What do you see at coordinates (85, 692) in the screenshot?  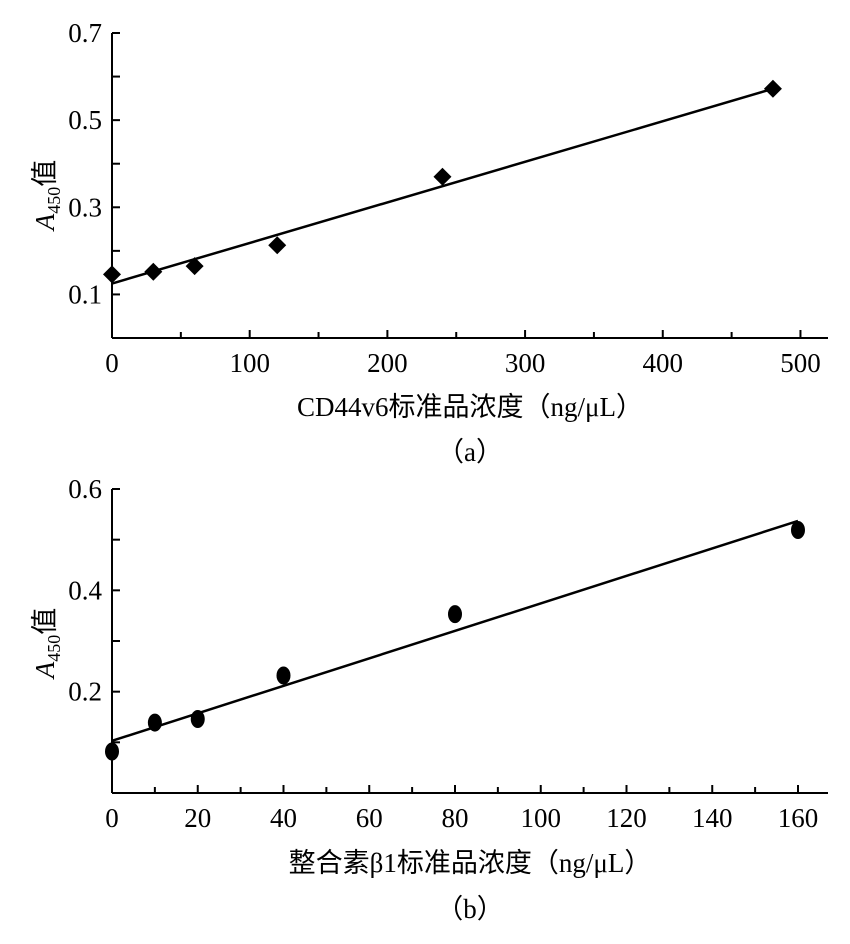 I see `panel-b-y-tick-label: 0.2` at bounding box center [85, 692].